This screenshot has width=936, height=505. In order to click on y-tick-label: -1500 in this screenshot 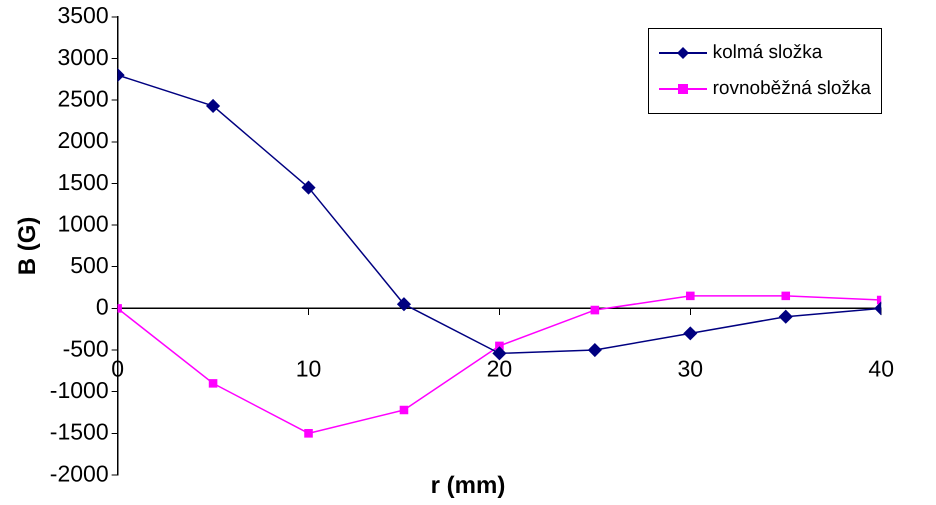, I will do `click(79, 431)`.